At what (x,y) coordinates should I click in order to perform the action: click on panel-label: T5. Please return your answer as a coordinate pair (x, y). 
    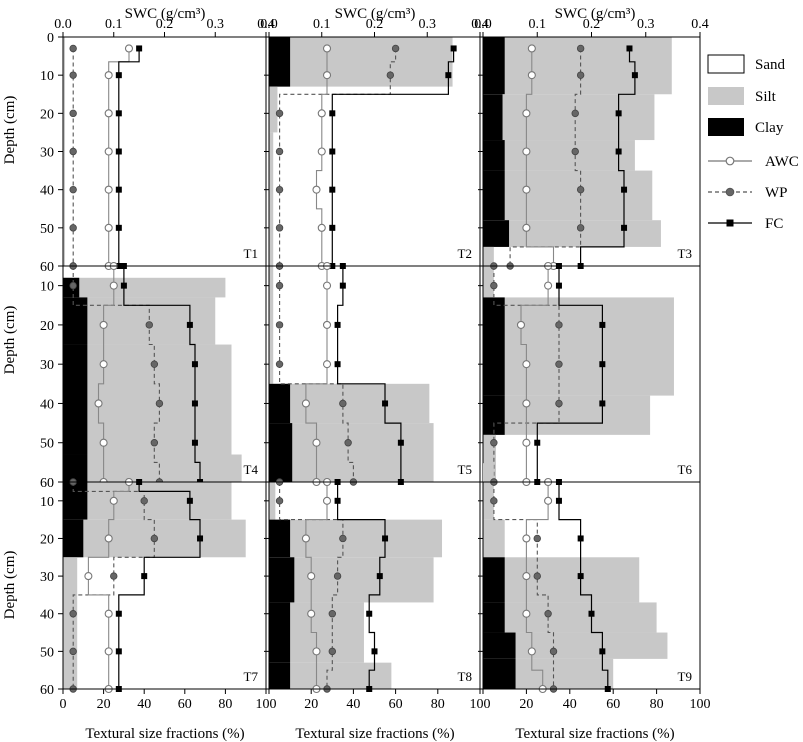
    Looking at the image, I should click on (465, 469).